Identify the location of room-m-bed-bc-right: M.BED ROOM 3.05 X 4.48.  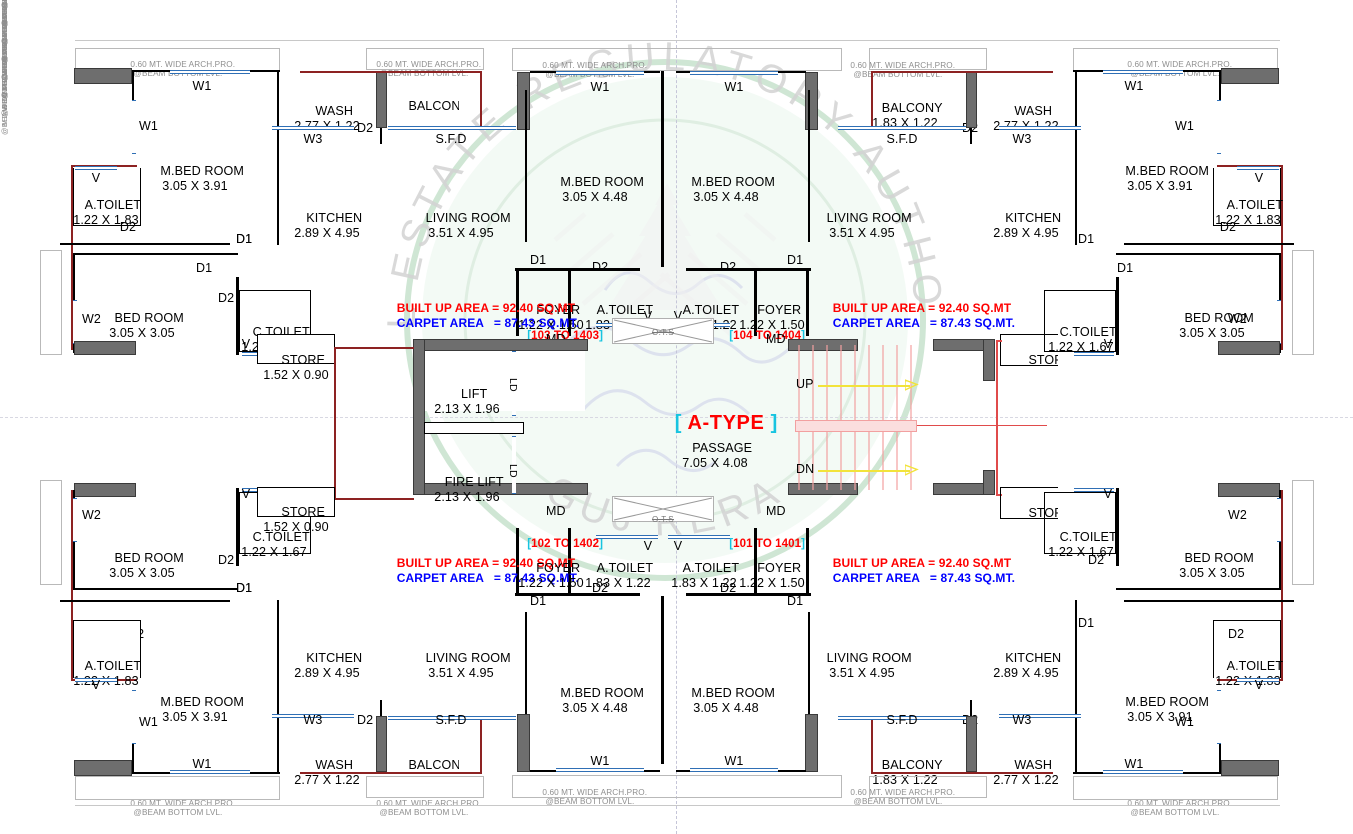
(733, 700).